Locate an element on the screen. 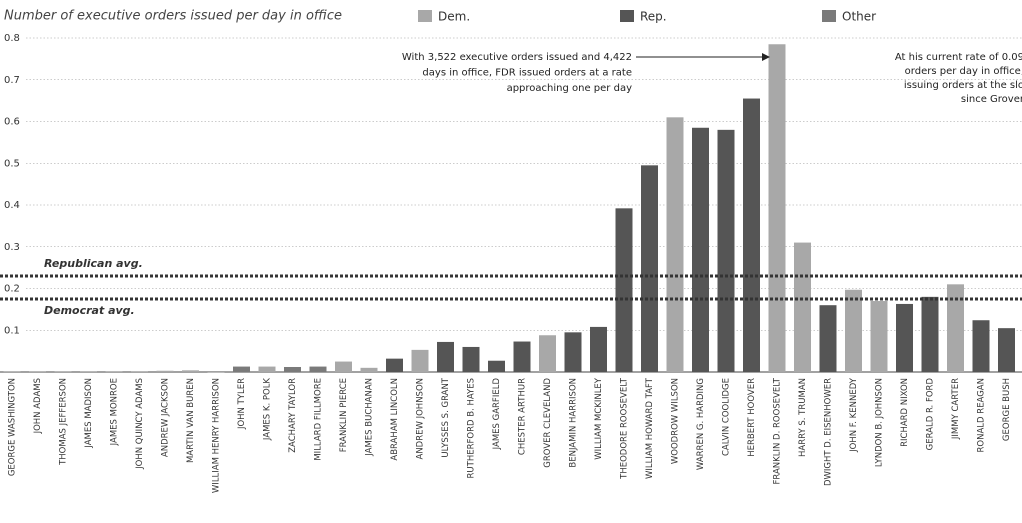 The width and height of the screenshot is (1022, 523). reference-label: Republican avg. is located at coordinates (93, 263).